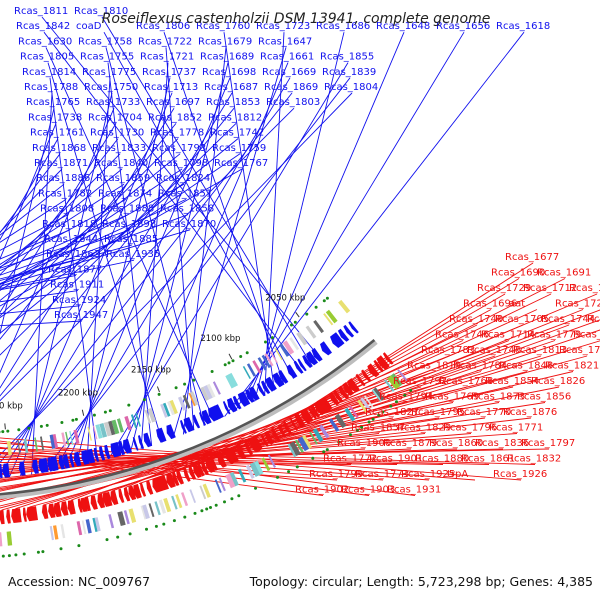 Image resolution: width=600 pixels, height=600 pixels. What do you see at coordinates (81, 315) in the screenshot?
I see `forward-gene-label: Rcas_1947` at bounding box center [81, 315].